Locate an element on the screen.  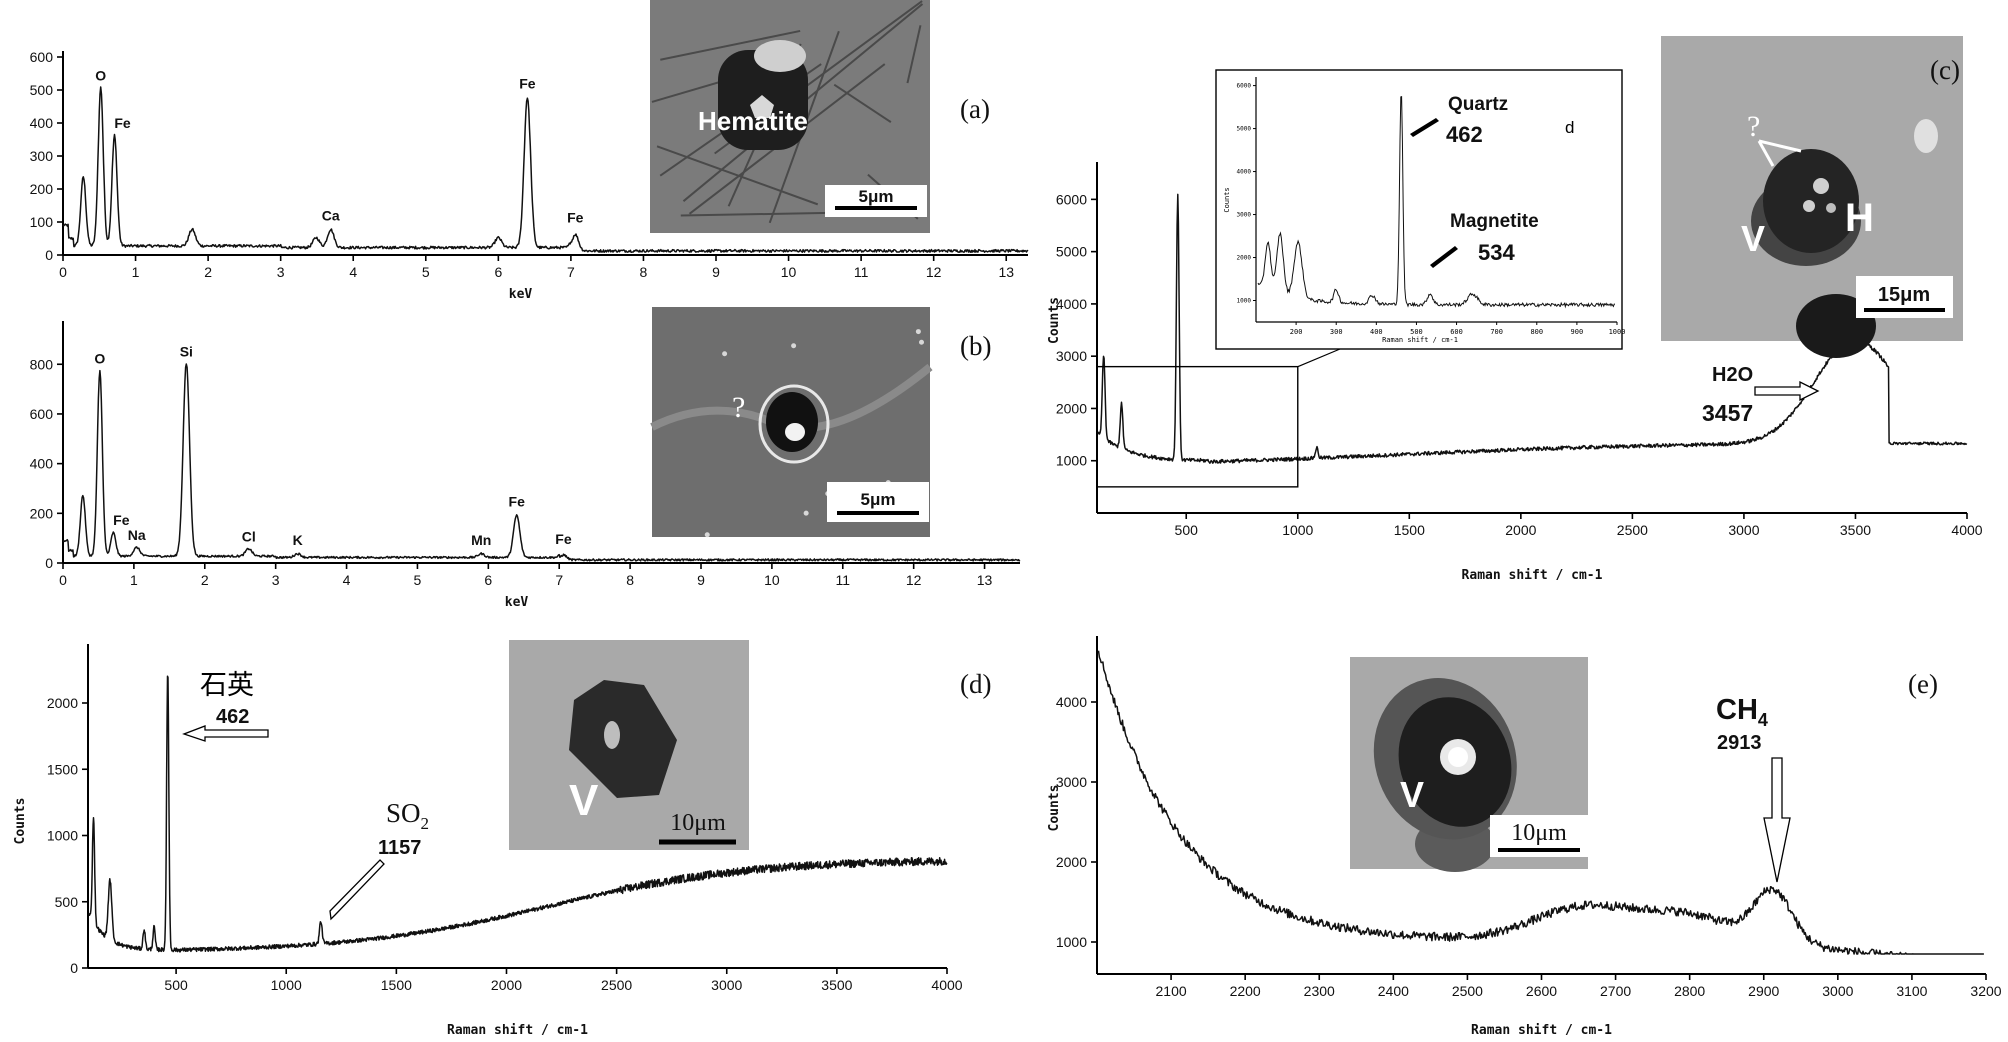
speck is located at coordinates (806, 513).